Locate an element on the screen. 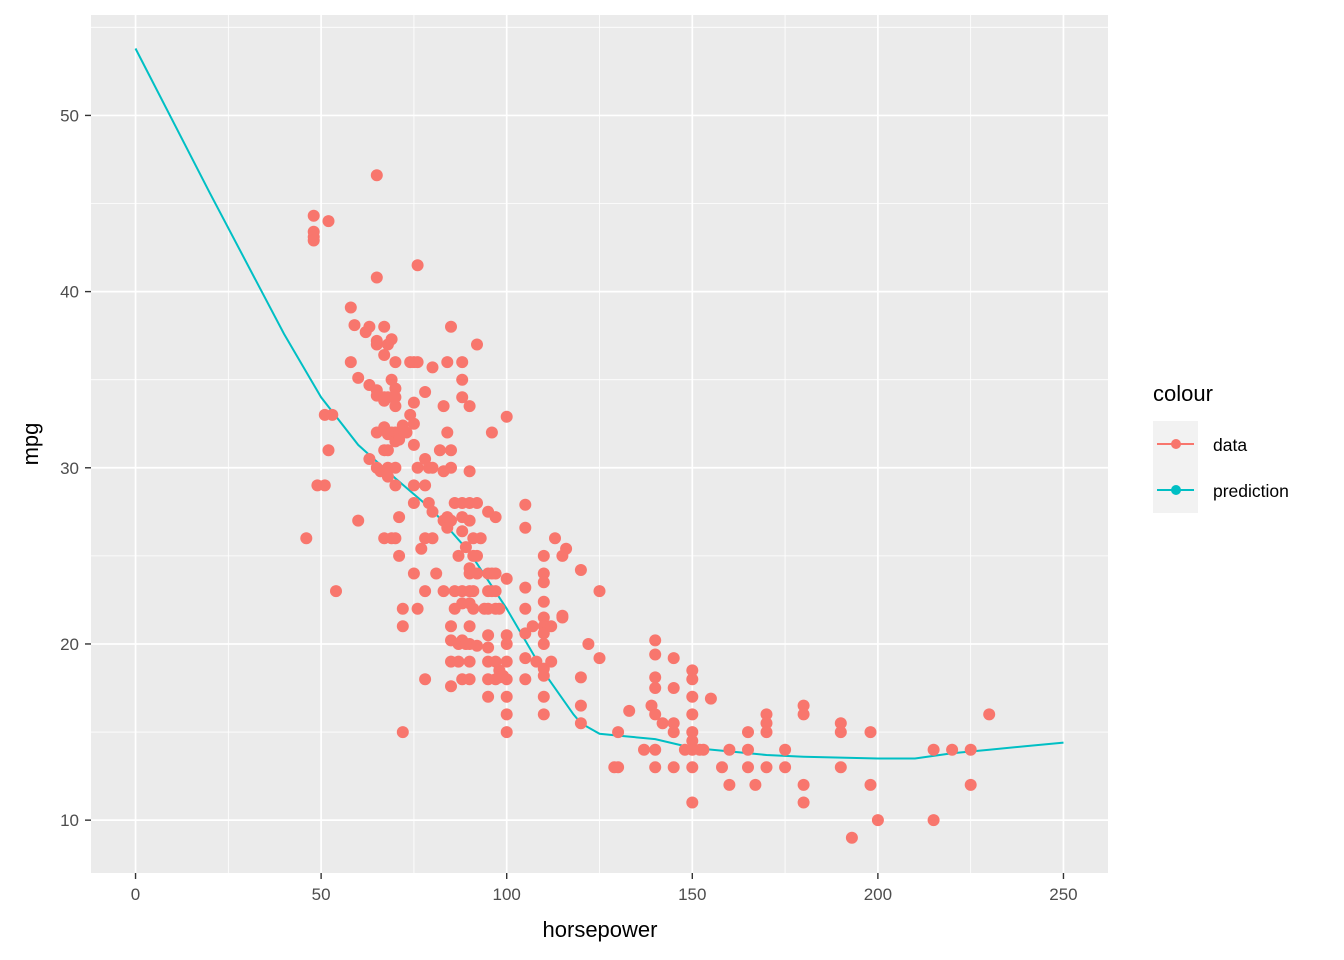 The height and width of the screenshot is (960, 1344). legend-title: colour is located at coordinates (1183, 393).